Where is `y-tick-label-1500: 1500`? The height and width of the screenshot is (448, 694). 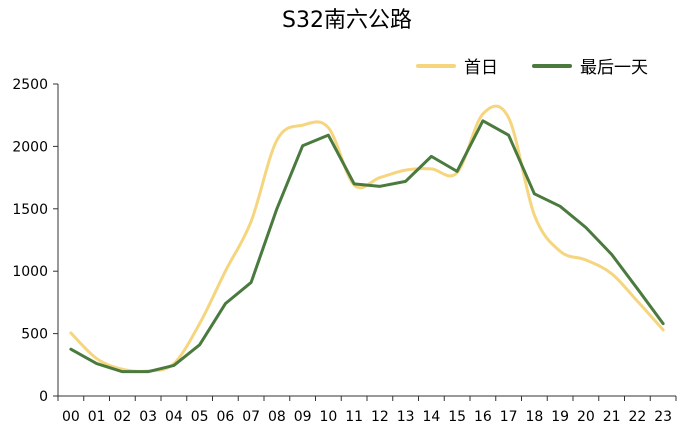
y-tick-label-1500: 1500 is located at coordinates (30, 210).